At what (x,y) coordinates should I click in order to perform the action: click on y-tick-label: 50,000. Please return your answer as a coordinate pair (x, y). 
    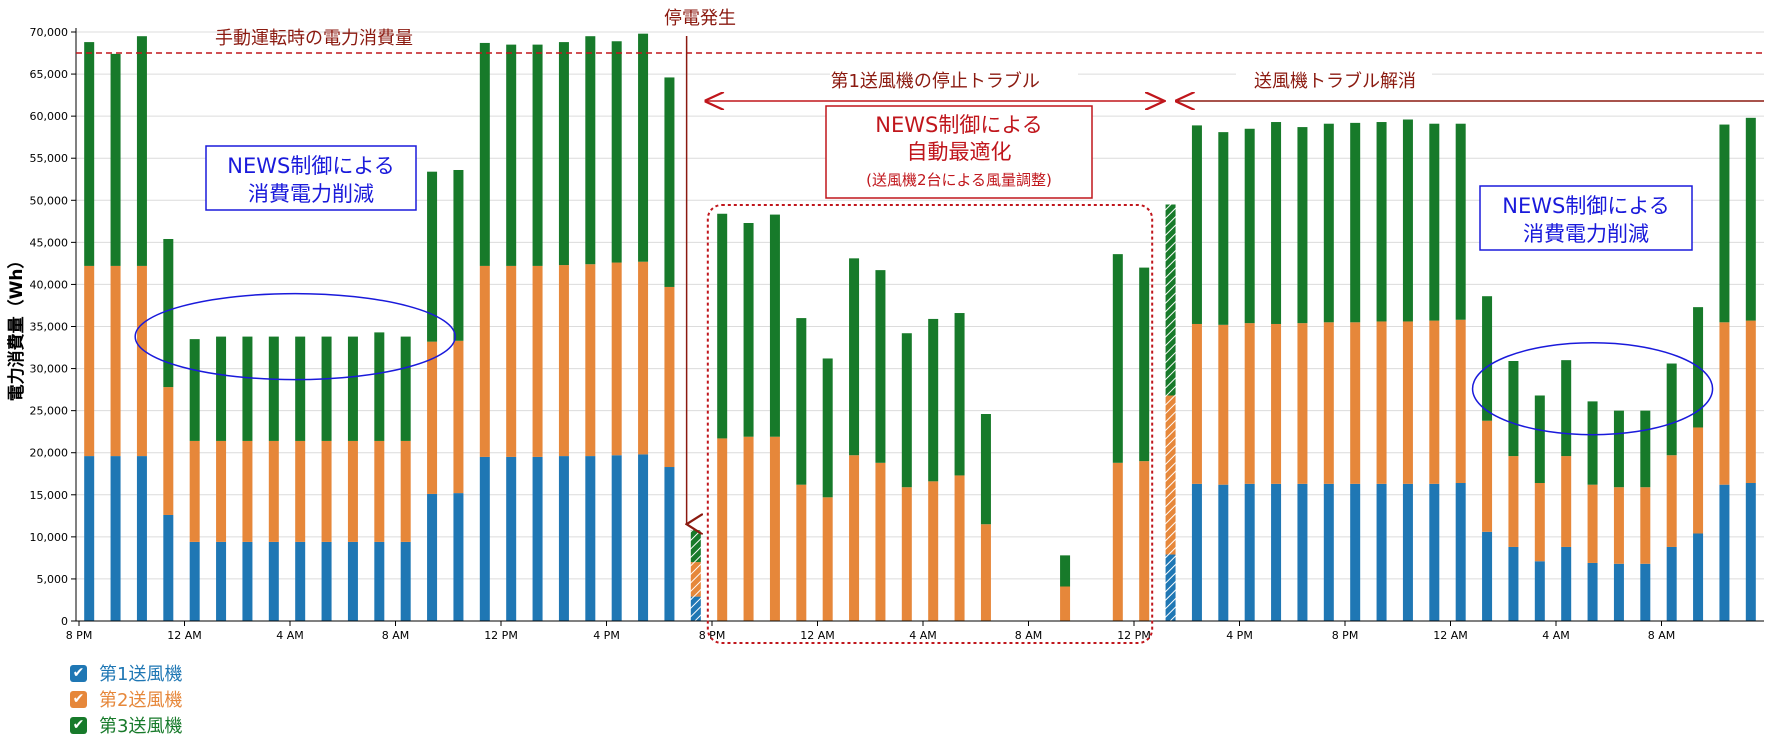
    Looking at the image, I should click on (49, 200).